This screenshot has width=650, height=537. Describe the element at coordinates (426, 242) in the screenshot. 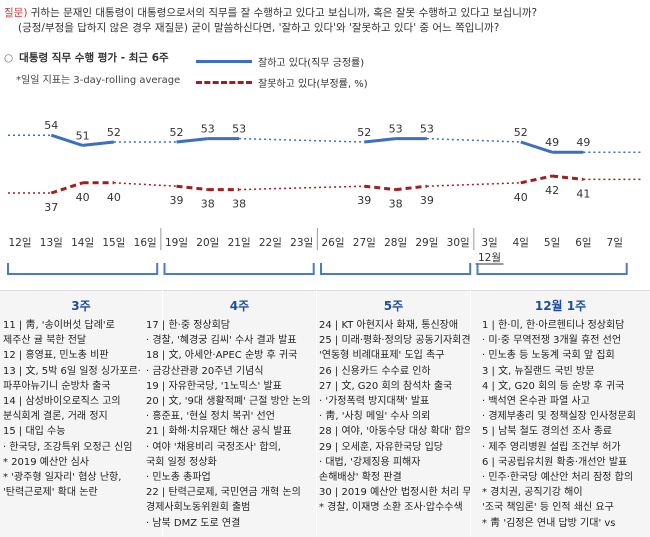

I see `x-tick-label: 29일` at that location.